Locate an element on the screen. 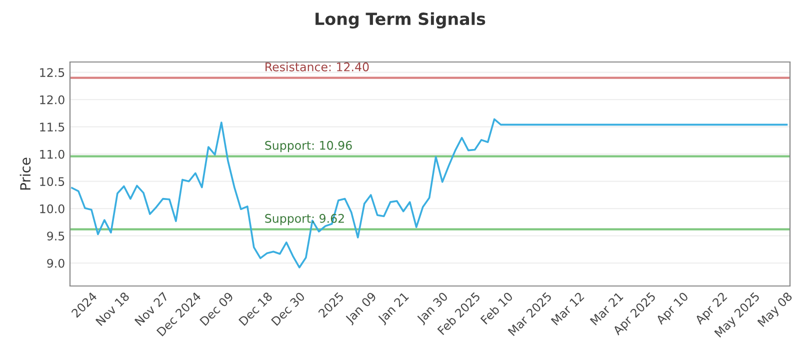 The height and width of the screenshot is (350, 800). x-tick-label: Jan 09 is located at coordinates (361, 309).